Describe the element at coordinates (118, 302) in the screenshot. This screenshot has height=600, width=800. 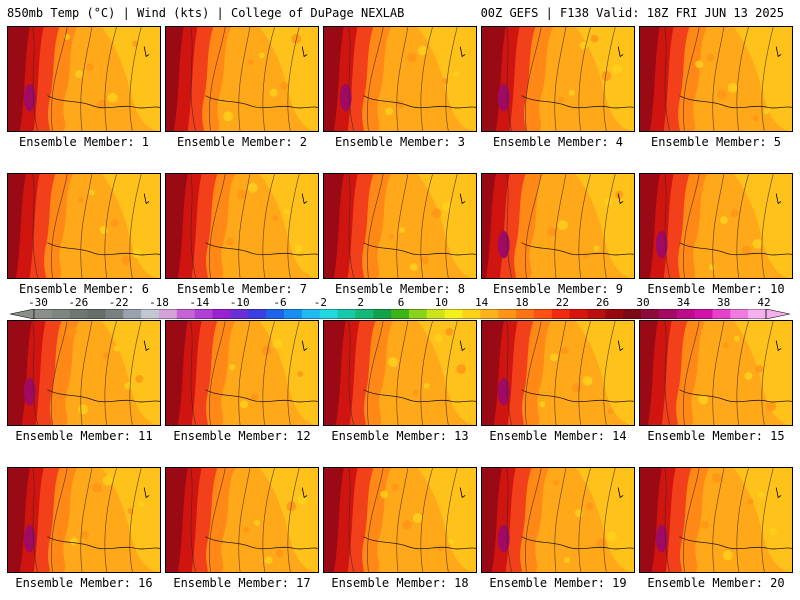
I see `colorbar-tick-label: -22` at that location.